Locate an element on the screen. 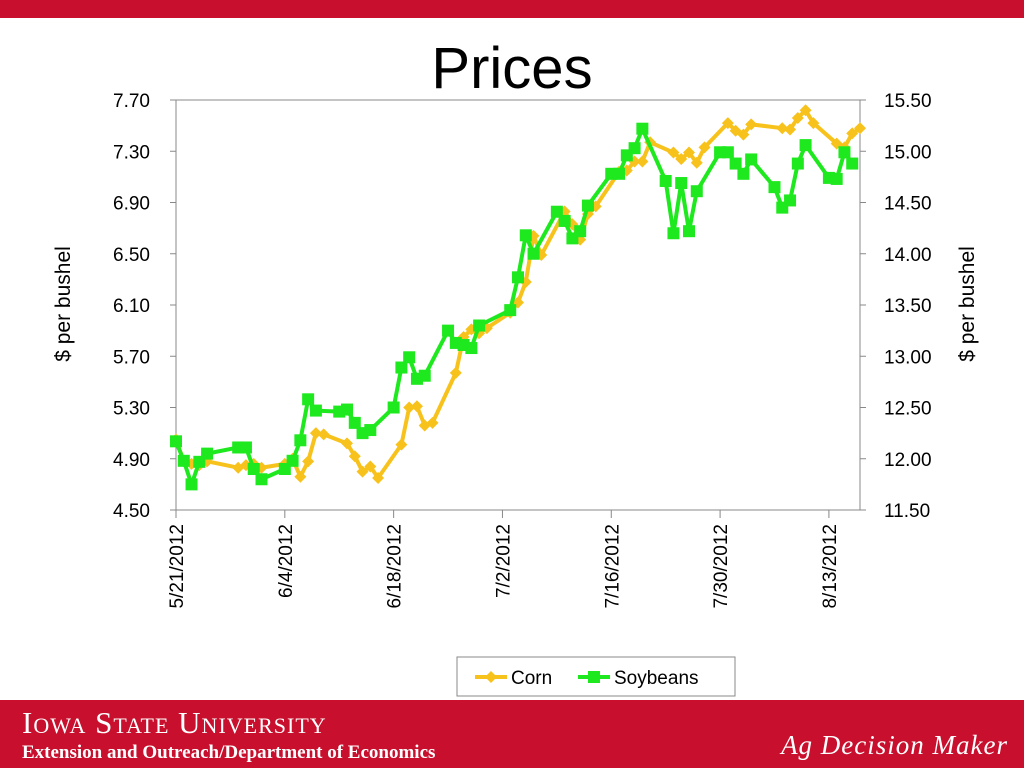 The width and height of the screenshot is (1024, 768). left-y-tick-label: 6.90 is located at coordinates (131, 204).